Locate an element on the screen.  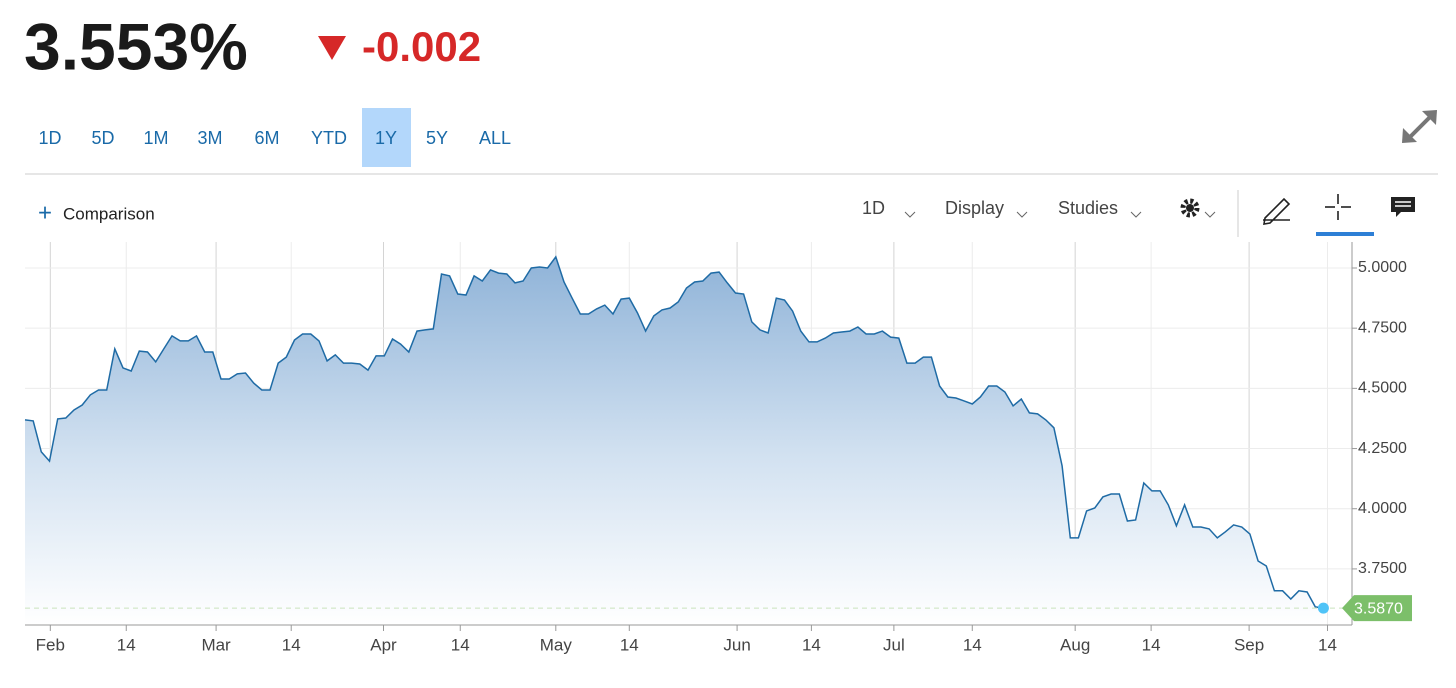
x-tick-label: Apr is located at coordinates (383, 644).